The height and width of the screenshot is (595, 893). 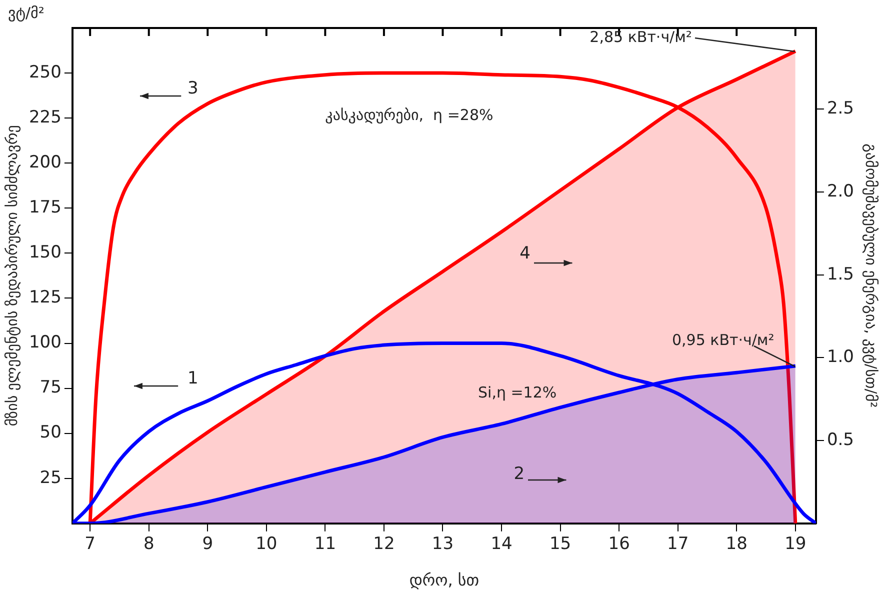 What do you see at coordinates (619, 544) in the screenshot?
I see `x-tick-label: 16` at bounding box center [619, 544].